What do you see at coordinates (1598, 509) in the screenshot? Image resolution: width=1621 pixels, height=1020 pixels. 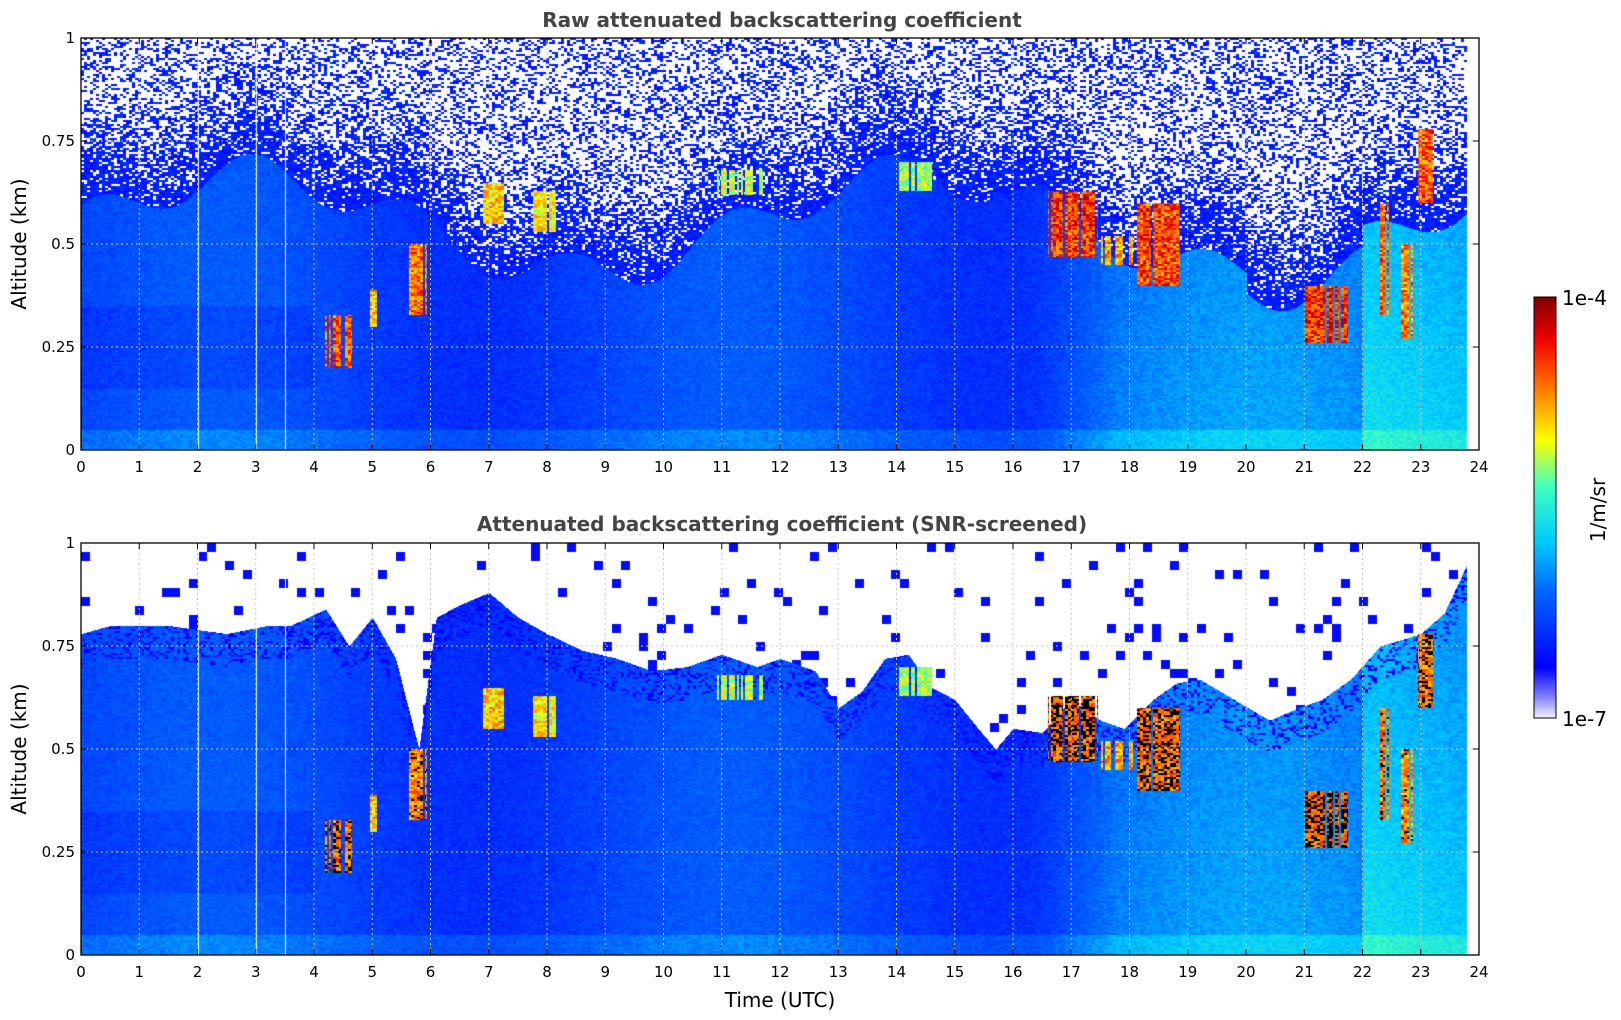 I see `colorbar-label: 1/m/sr` at bounding box center [1598, 509].